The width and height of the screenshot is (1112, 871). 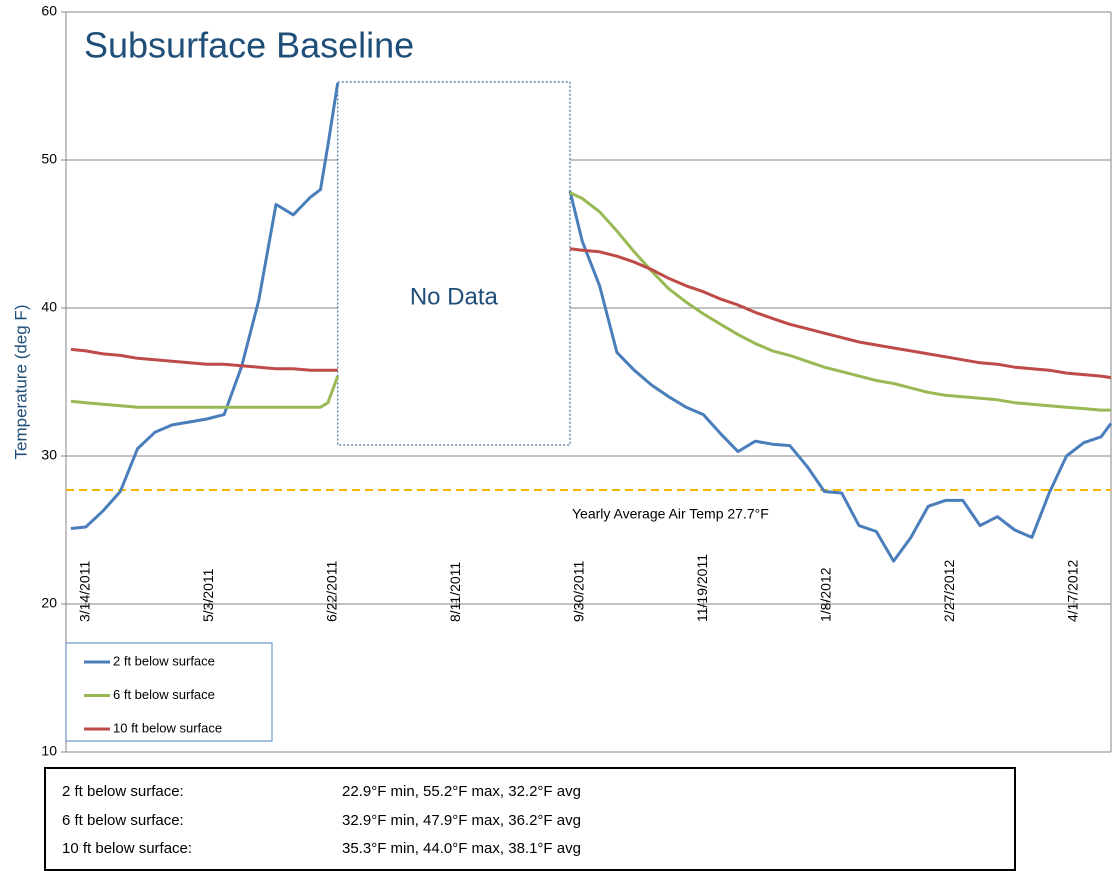 What do you see at coordinates (461, 791) in the screenshot?
I see `stats-values: 22.9°F min, 55.2°F max, 32.2°F avg` at bounding box center [461, 791].